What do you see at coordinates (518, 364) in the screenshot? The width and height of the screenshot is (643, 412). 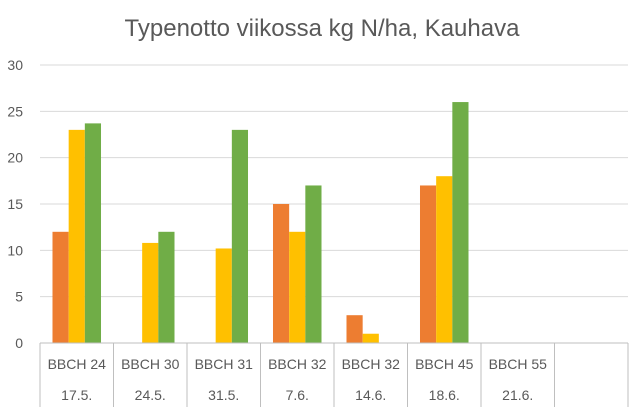 I see `category-label: BBCH 55` at bounding box center [518, 364].